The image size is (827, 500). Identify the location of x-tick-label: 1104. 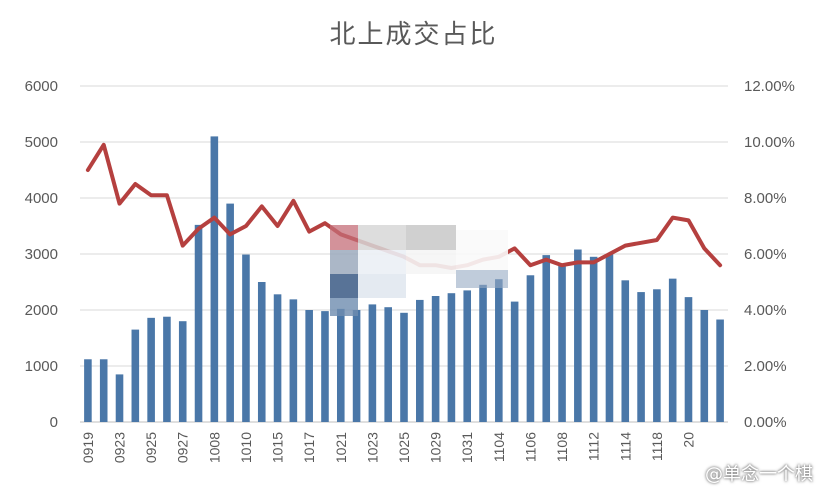
(499, 447).